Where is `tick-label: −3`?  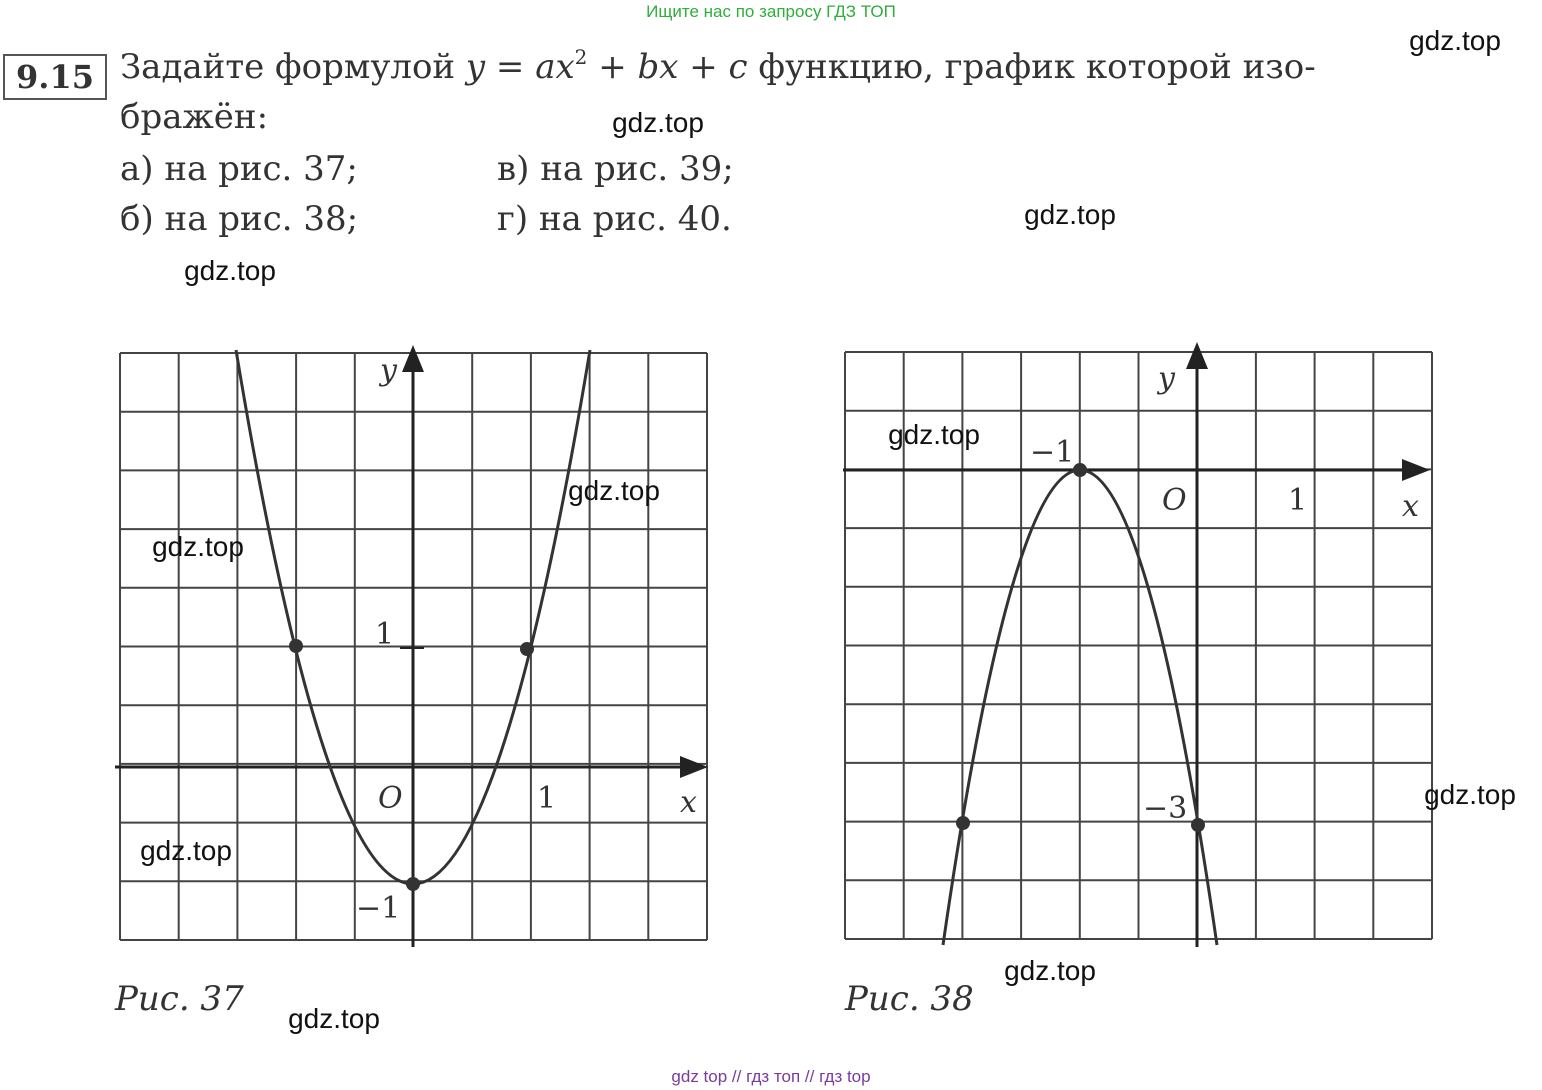
tick-label: −3 is located at coordinates (1165, 808).